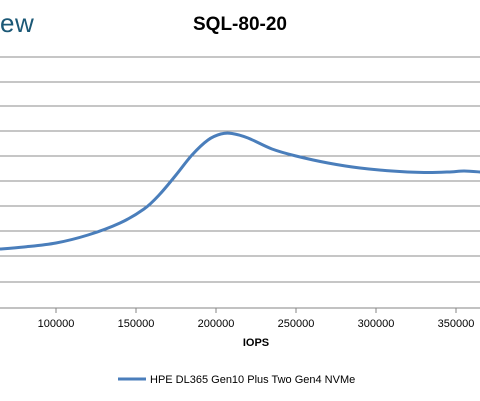  Describe the element at coordinates (17, 23) in the screenshot. I see `logo-fragment: ew` at that location.